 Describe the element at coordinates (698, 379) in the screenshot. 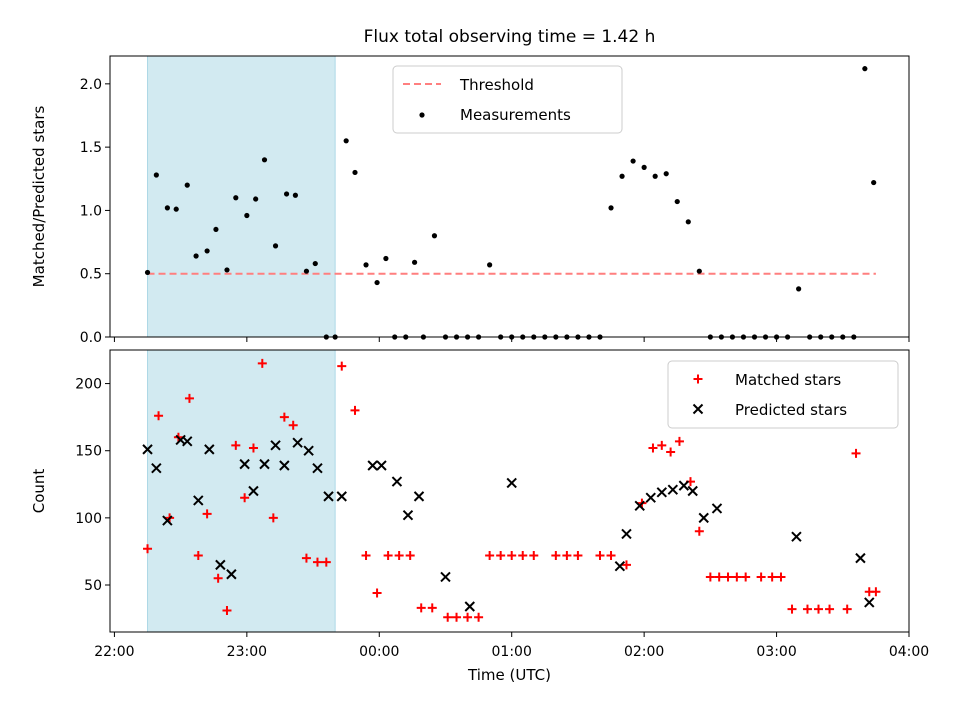

I see `legend-matched-swatch` at that location.